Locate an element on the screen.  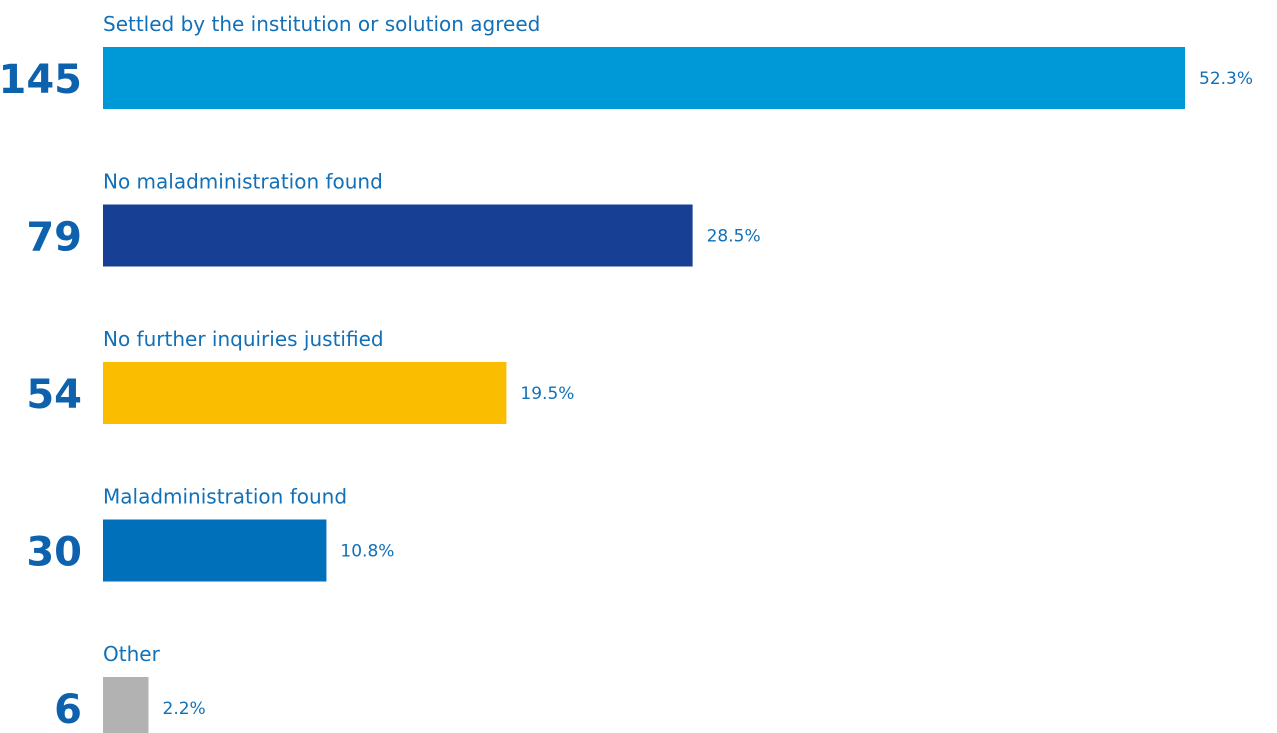
category-label: Maladministration found is located at coordinates (225, 497).